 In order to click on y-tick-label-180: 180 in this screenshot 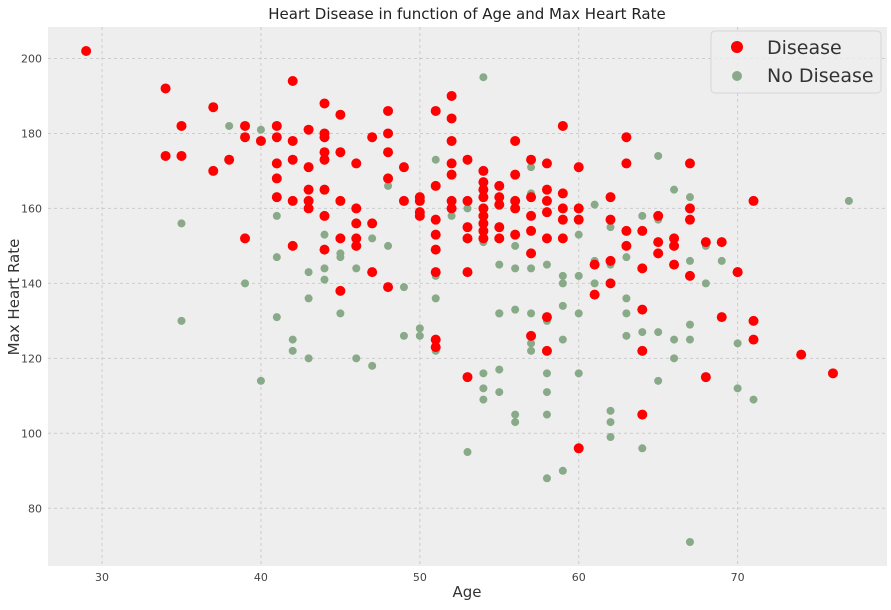, I will do `click(31, 133)`.